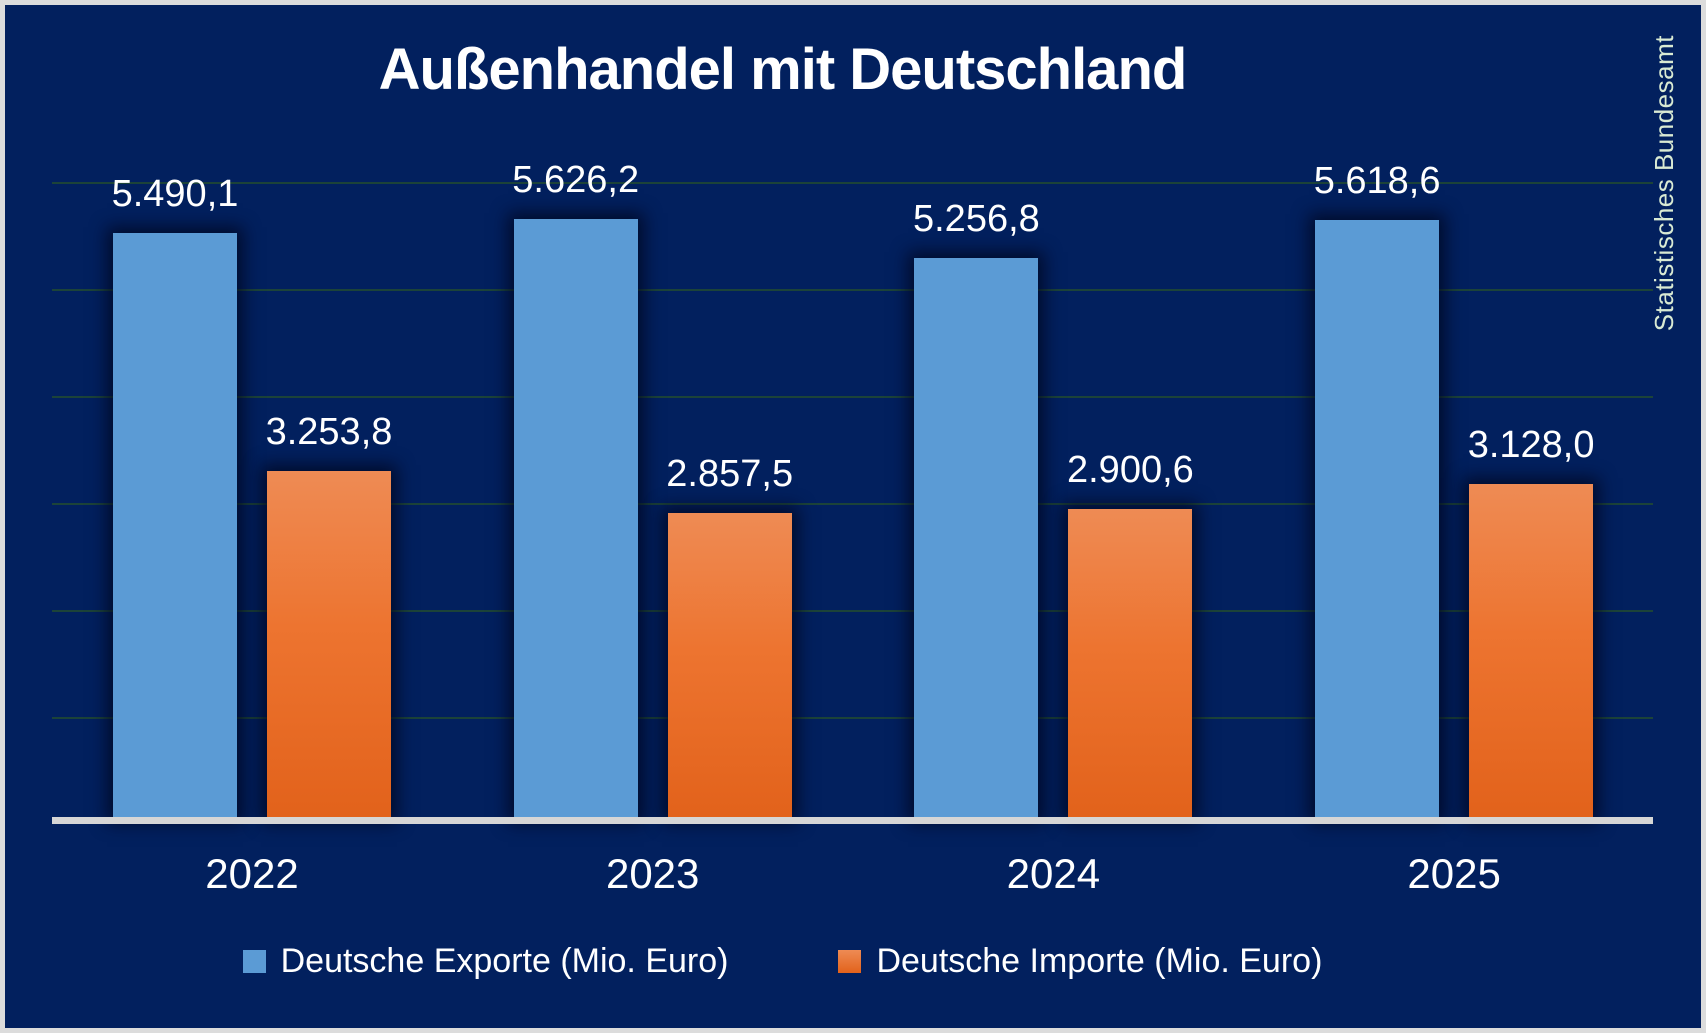  What do you see at coordinates (575, 517) in the screenshot?
I see `export-bar-2023` at bounding box center [575, 517].